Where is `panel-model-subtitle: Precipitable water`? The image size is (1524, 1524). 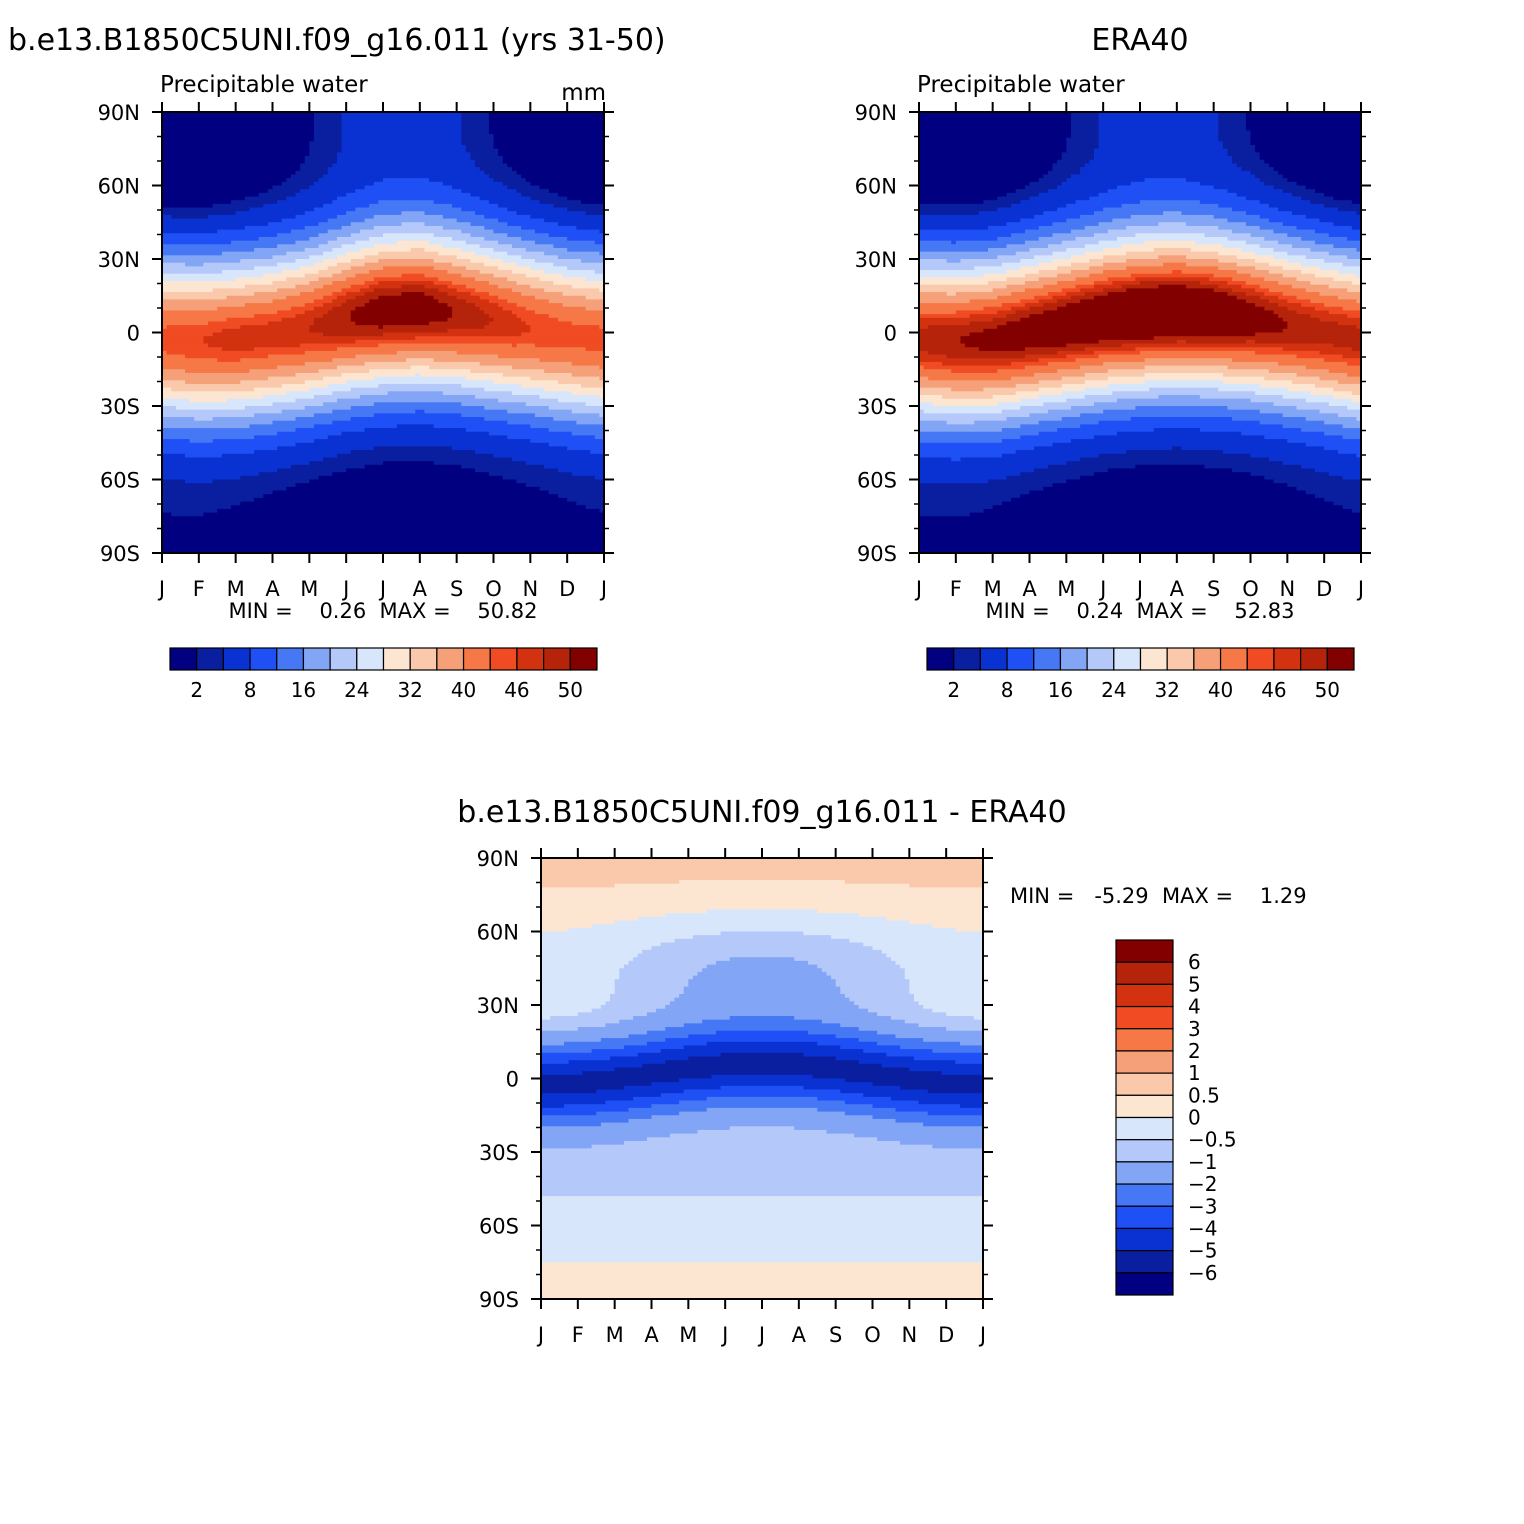
panel-model-subtitle: Precipitable water is located at coordinates (264, 85).